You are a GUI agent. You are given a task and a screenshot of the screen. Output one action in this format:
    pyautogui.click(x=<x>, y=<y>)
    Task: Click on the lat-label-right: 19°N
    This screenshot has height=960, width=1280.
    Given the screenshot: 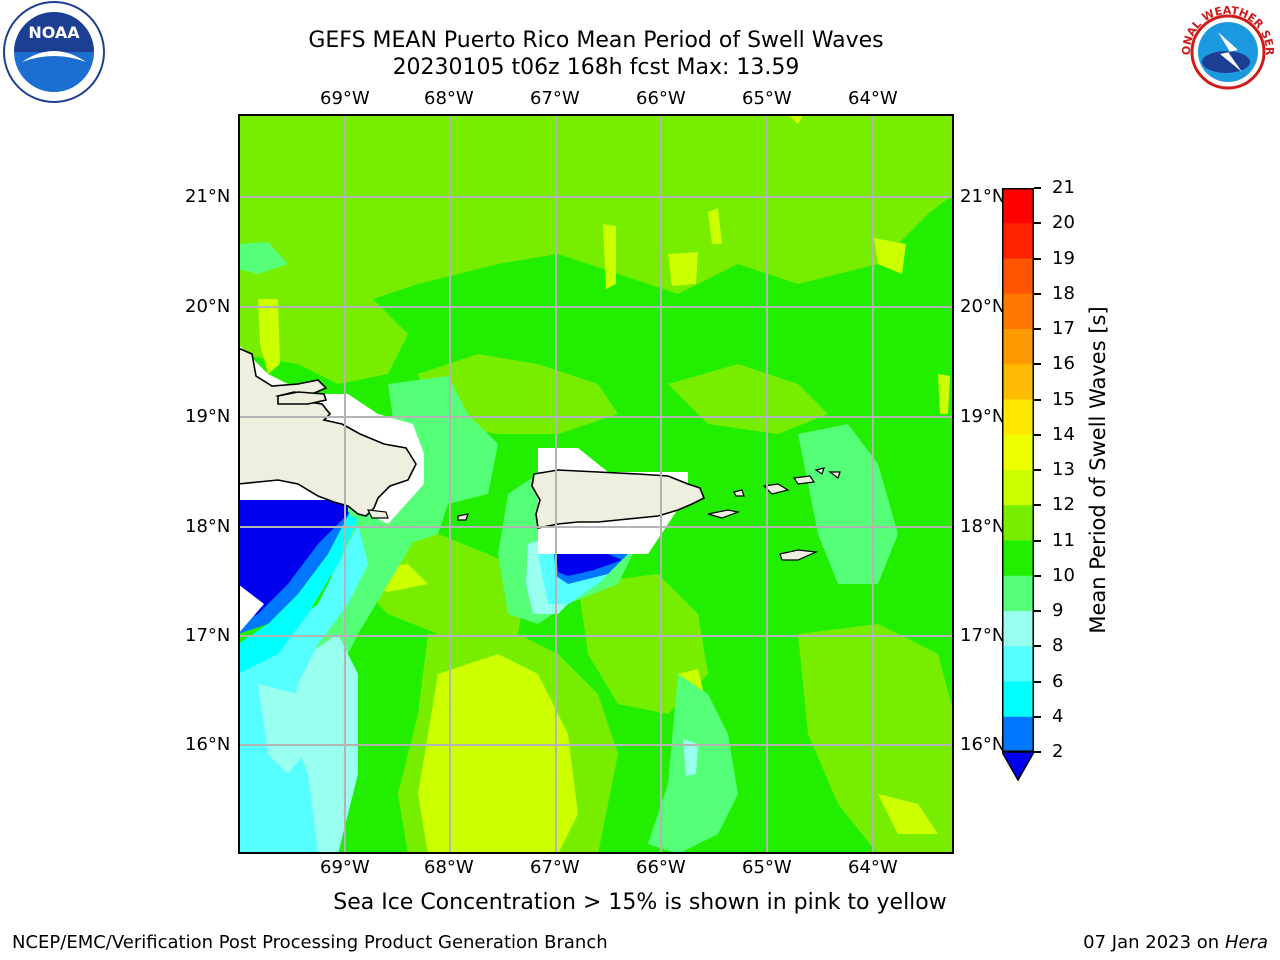 What is the action you would take?
    pyautogui.click(x=983, y=416)
    